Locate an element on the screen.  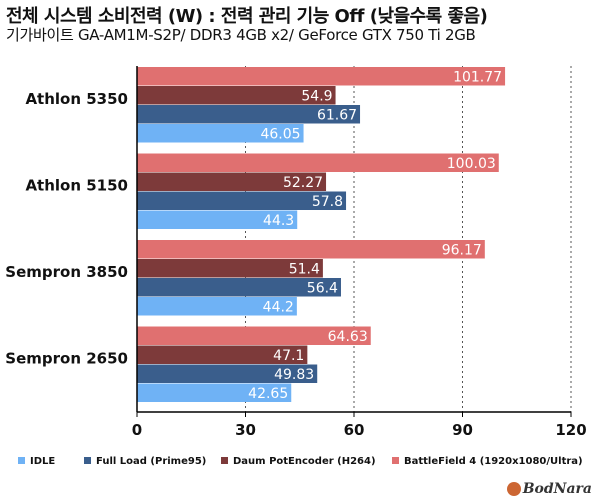
data-label: 47.1 is located at coordinates (288, 356).